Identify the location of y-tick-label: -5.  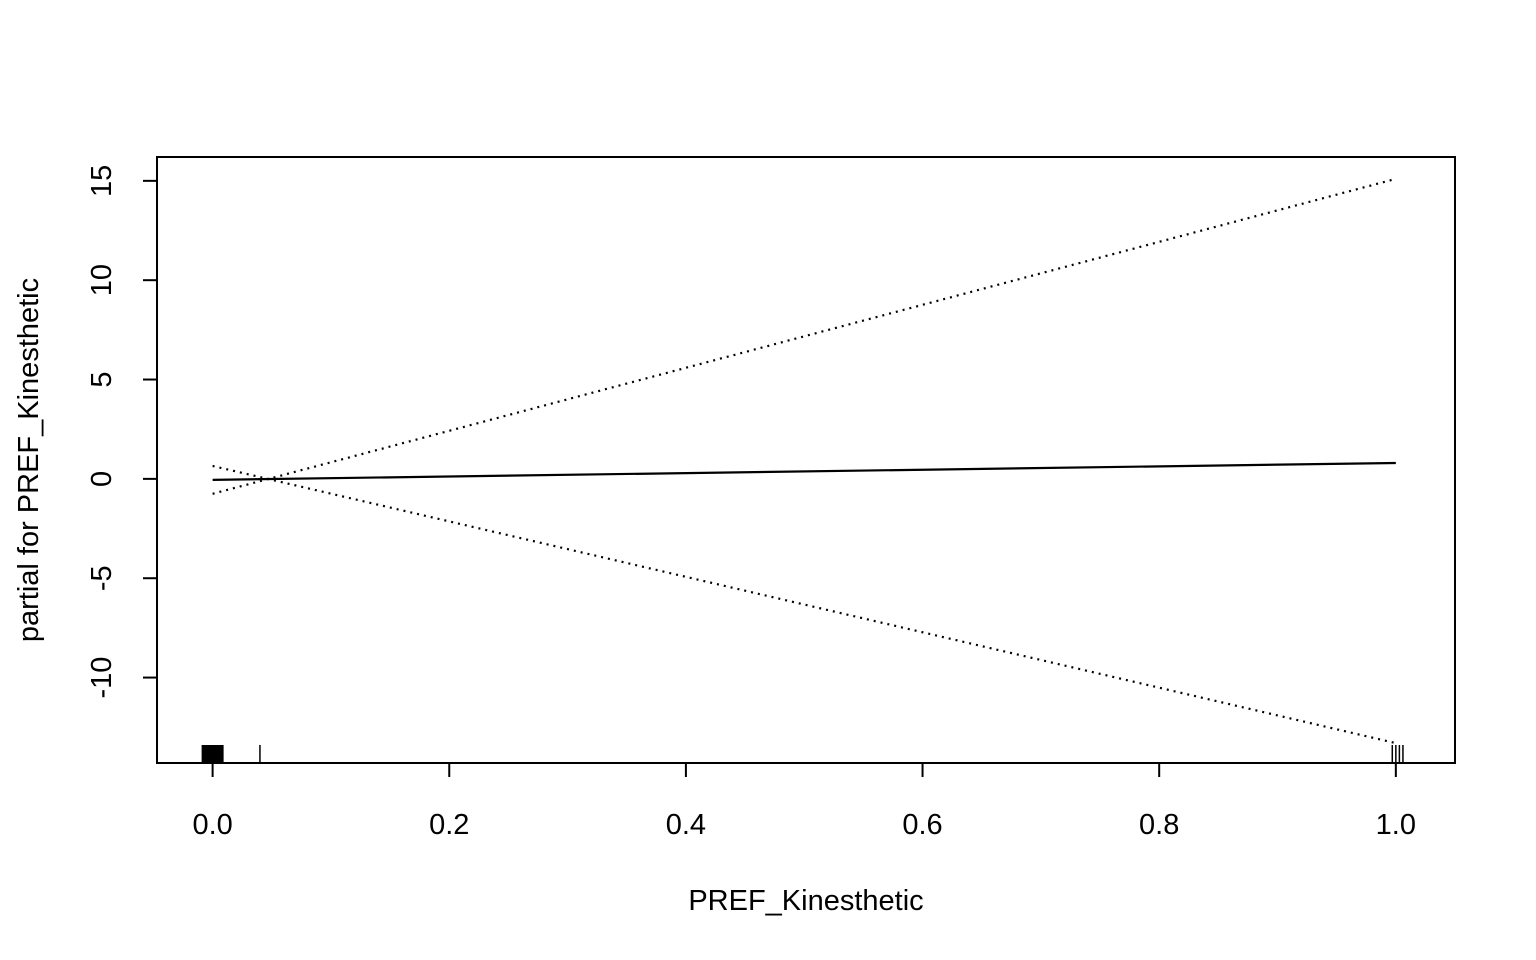
(102, 578).